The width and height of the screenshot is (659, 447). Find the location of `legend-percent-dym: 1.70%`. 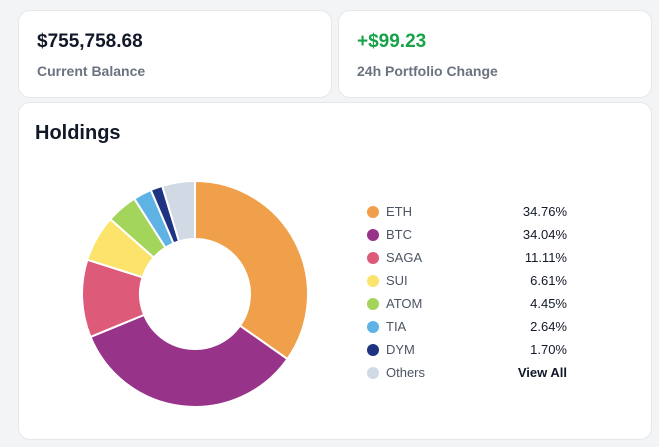

legend-percent-dym: 1.70% is located at coordinates (548, 349).